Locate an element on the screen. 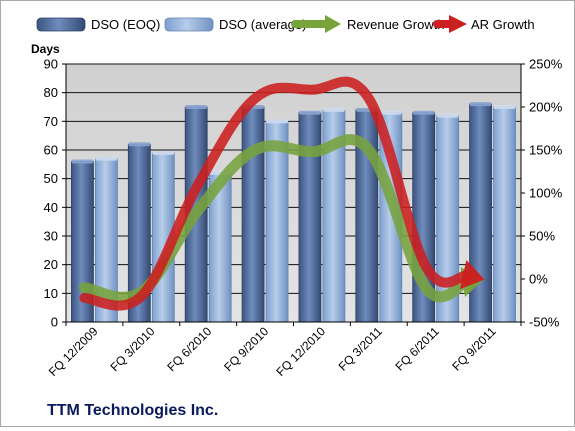 The width and height of the screenshot is (575, 431). x-tick-label: FQ 3/2011 is located at coordinates (361, 349).